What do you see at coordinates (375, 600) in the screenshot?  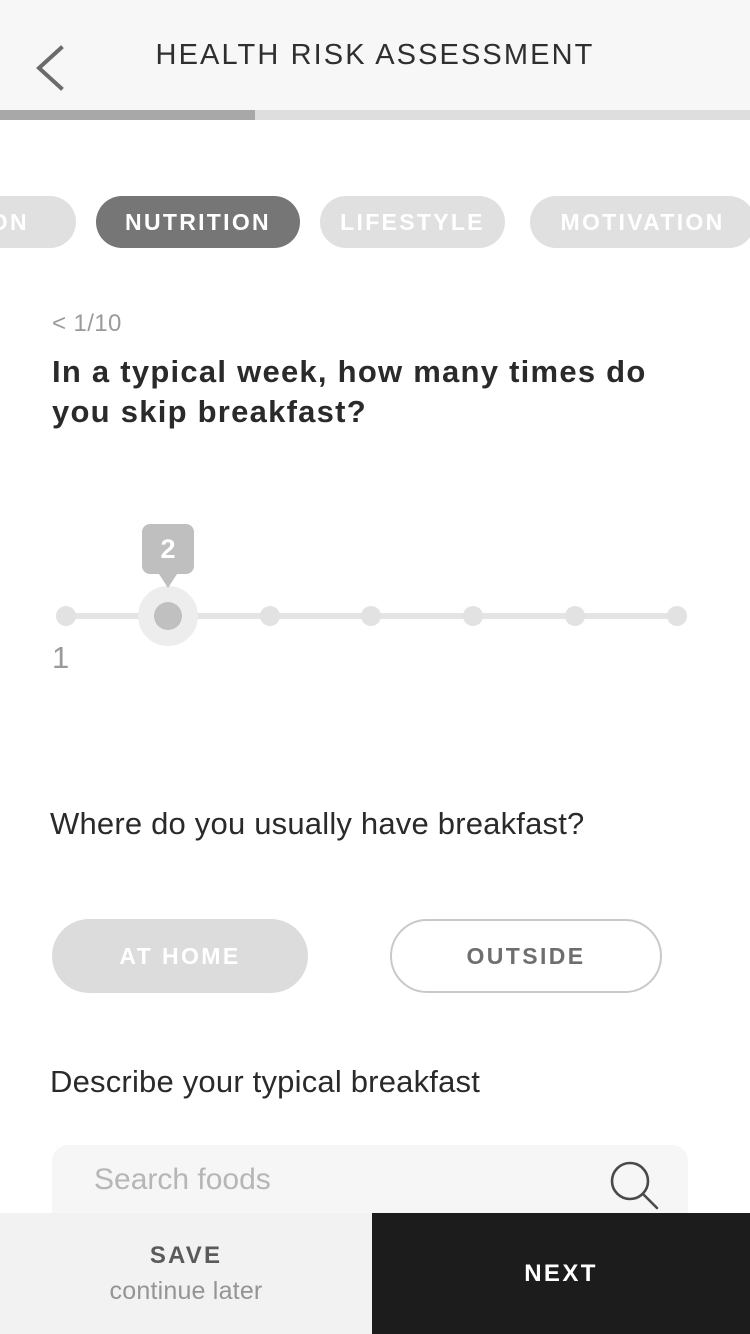 I see `frequency-slider: 2 1` at bounding box center [375, 600].